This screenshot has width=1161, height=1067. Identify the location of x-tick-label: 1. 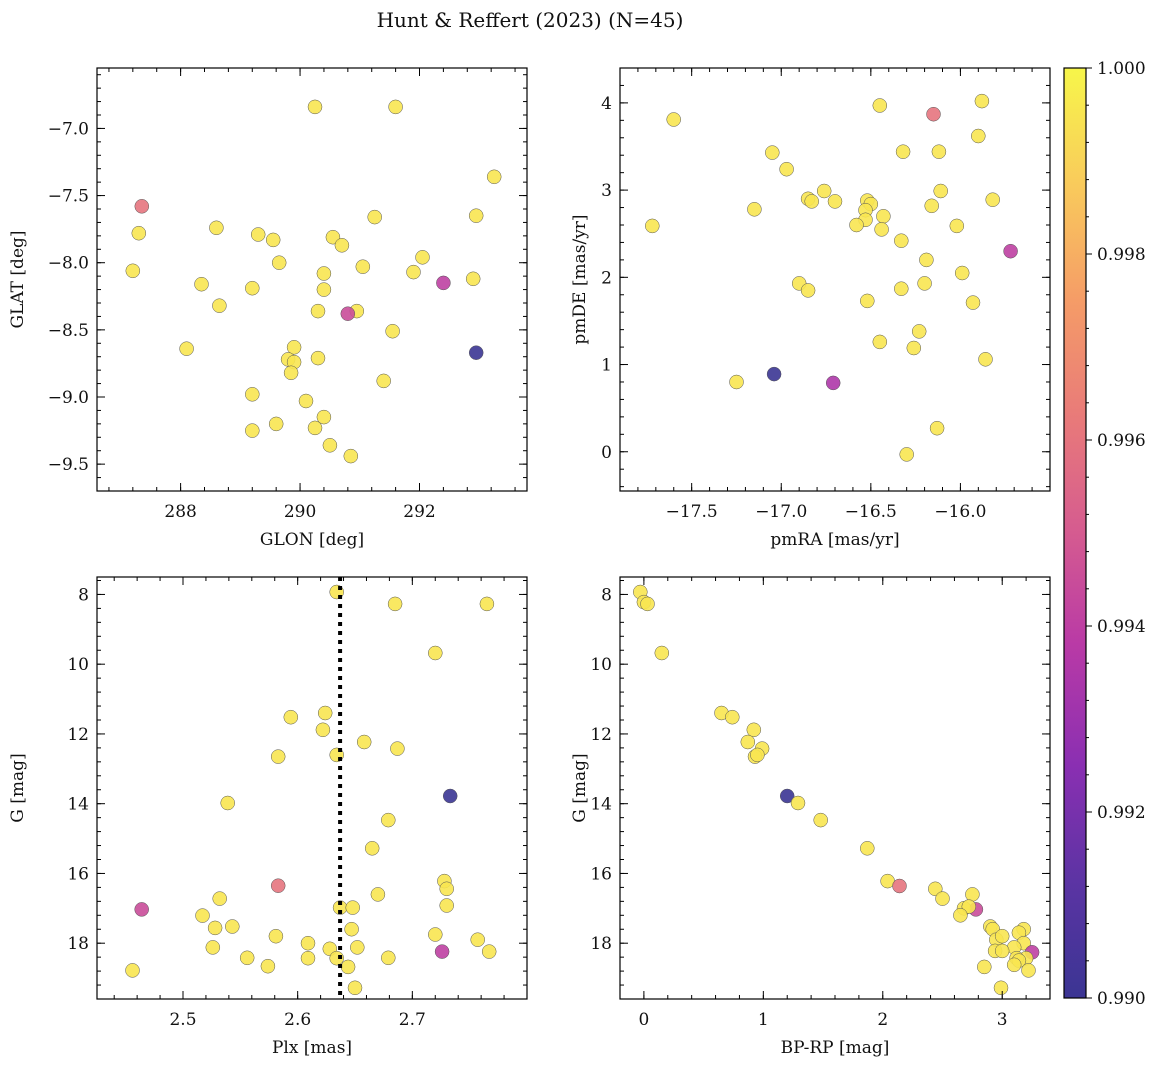
(763, 1020).